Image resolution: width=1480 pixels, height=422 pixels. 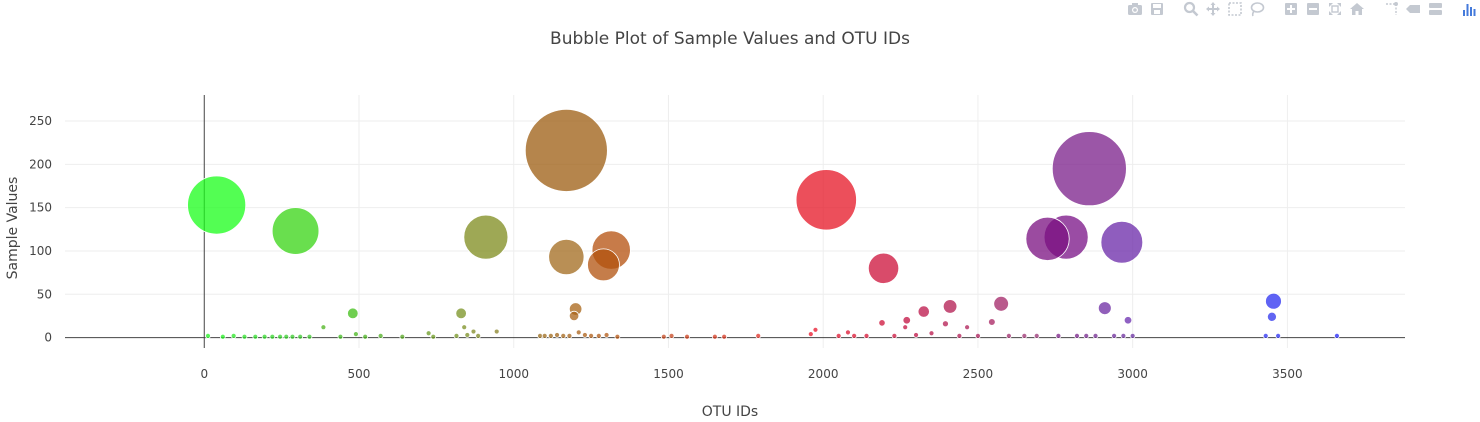 What do you see at coordinates (1213, 9) in the screenshot?
I see `pan-icon` at bounding box center [1213, 9].